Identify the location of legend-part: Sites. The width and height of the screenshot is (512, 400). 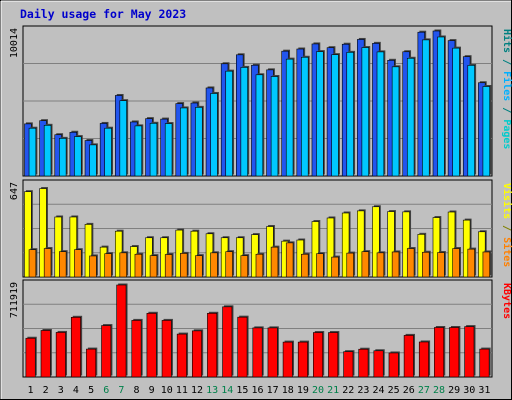
(506, 252).